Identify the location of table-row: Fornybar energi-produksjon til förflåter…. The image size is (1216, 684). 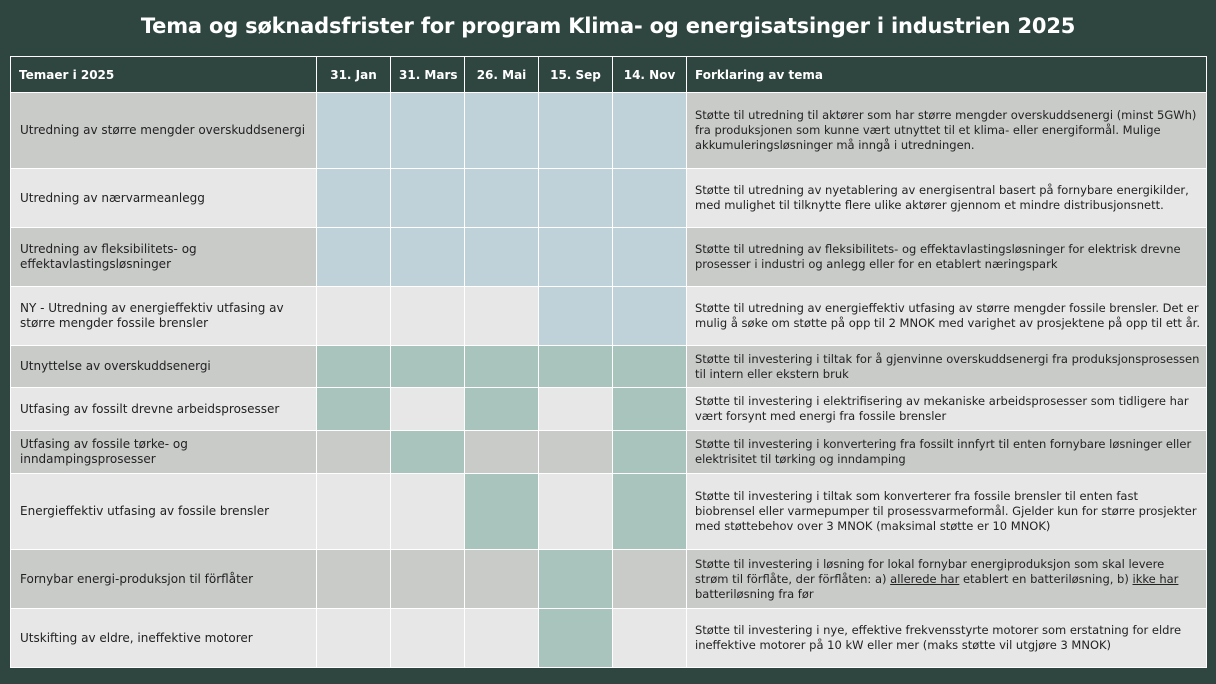
(608, 579).